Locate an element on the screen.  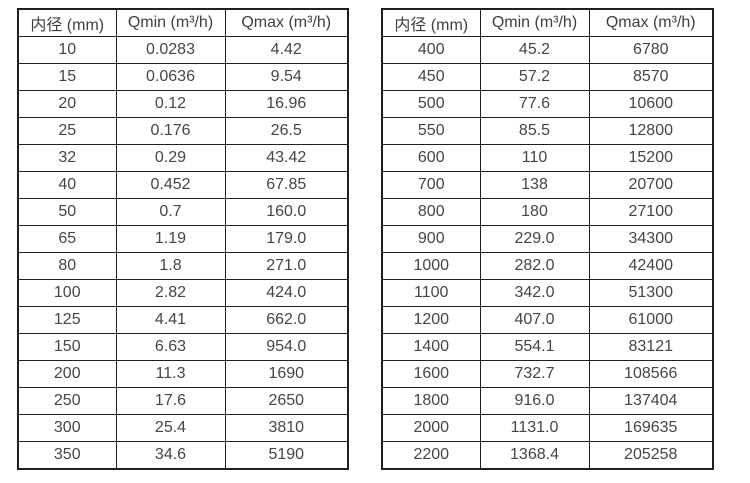
table-row: 2000 1131.0 169635 is located at coordinates (547, 428).